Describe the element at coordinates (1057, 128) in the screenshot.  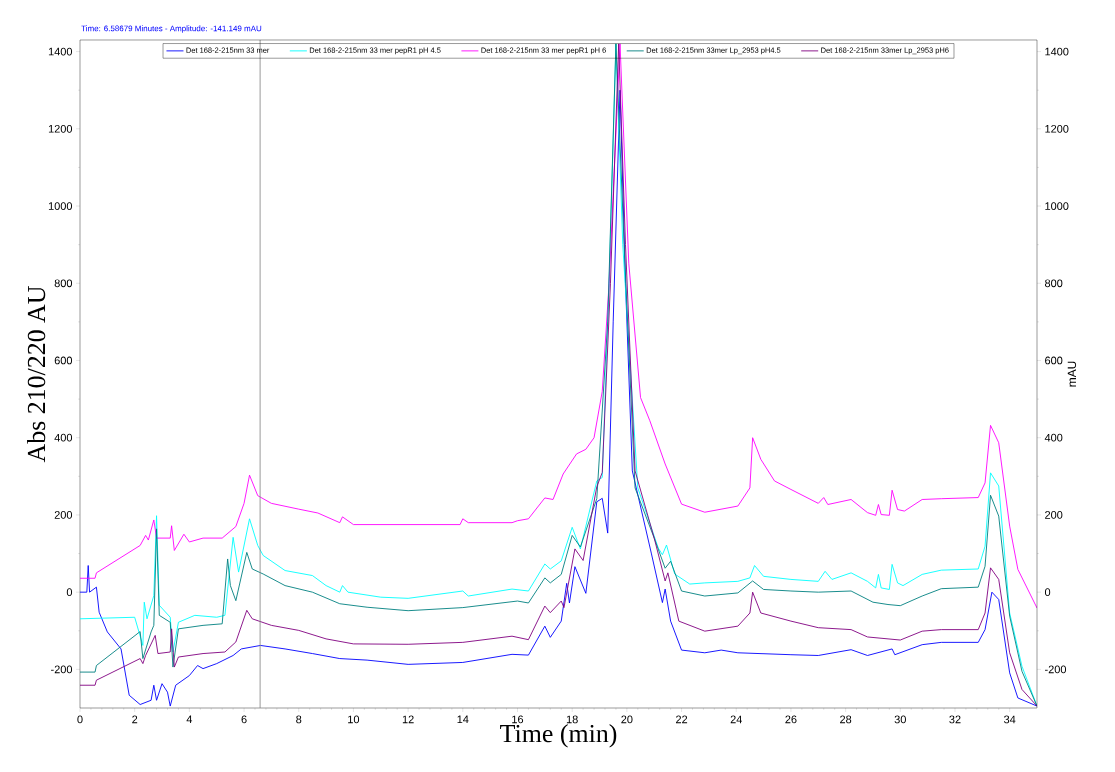
I see `y2-tick-label: 1200` at that location.